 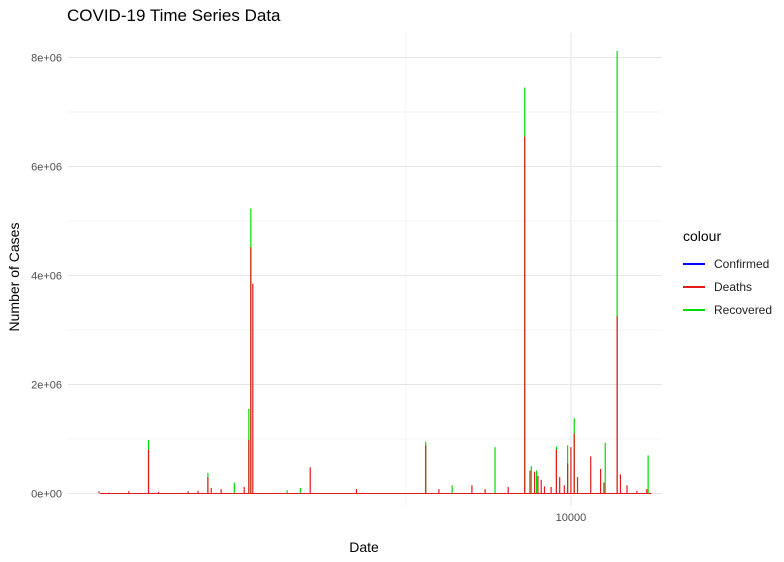 I want to click on y-tick-label: 0e+00, so click(x=46, y=494).